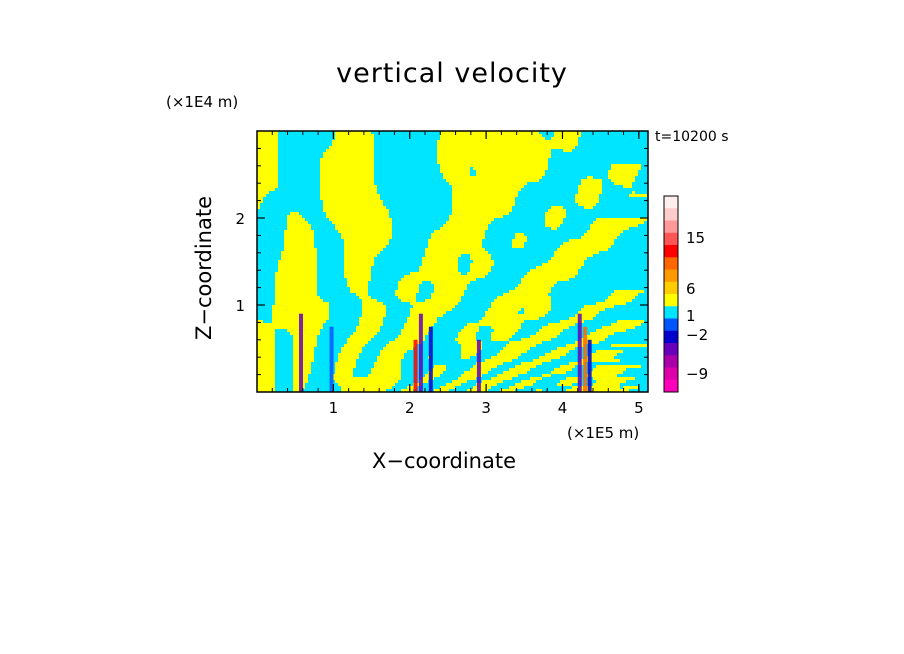 The width and height of the screenshot is (904, 654). What do you see at coordinates (240, 306) in the screenshot?
I see `y-tick-label: 1` at bounding box center [240, 306].